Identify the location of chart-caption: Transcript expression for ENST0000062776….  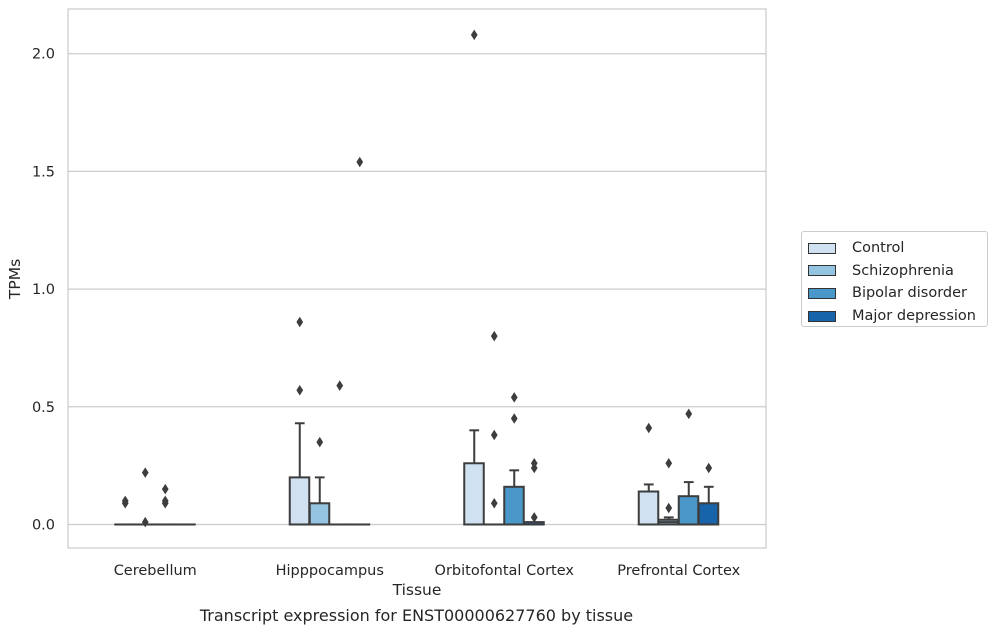
(416, 615).